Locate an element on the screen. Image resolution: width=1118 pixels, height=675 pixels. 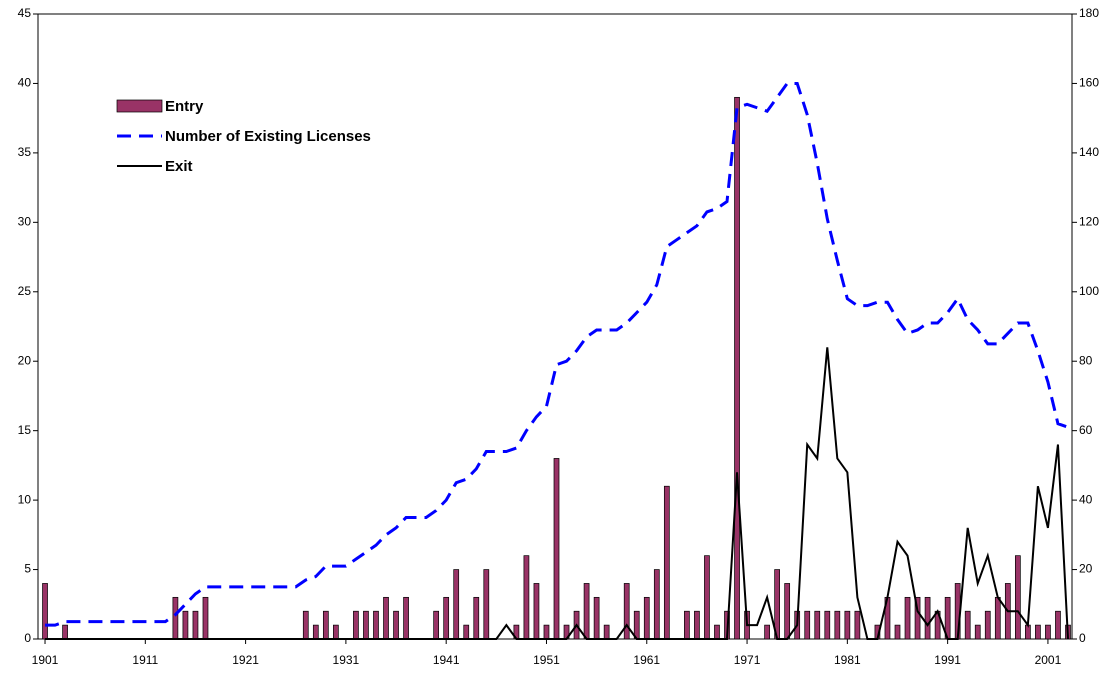
x-tick-label: 2001 is located at coordinates (1048, 660).